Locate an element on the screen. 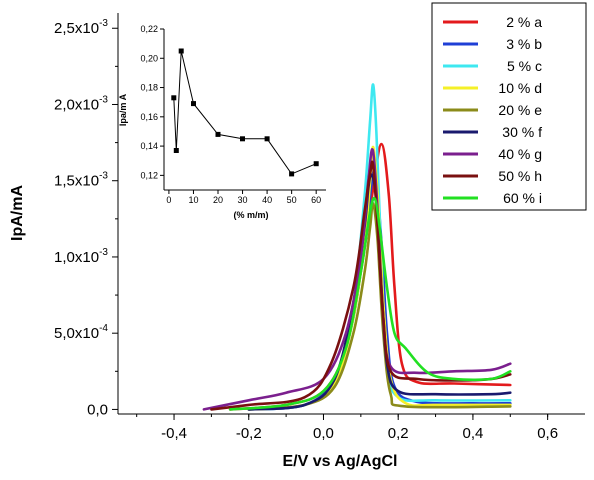  y-tick-label: 5,0x10⁻⁴ is located at coordinates (81, 332).